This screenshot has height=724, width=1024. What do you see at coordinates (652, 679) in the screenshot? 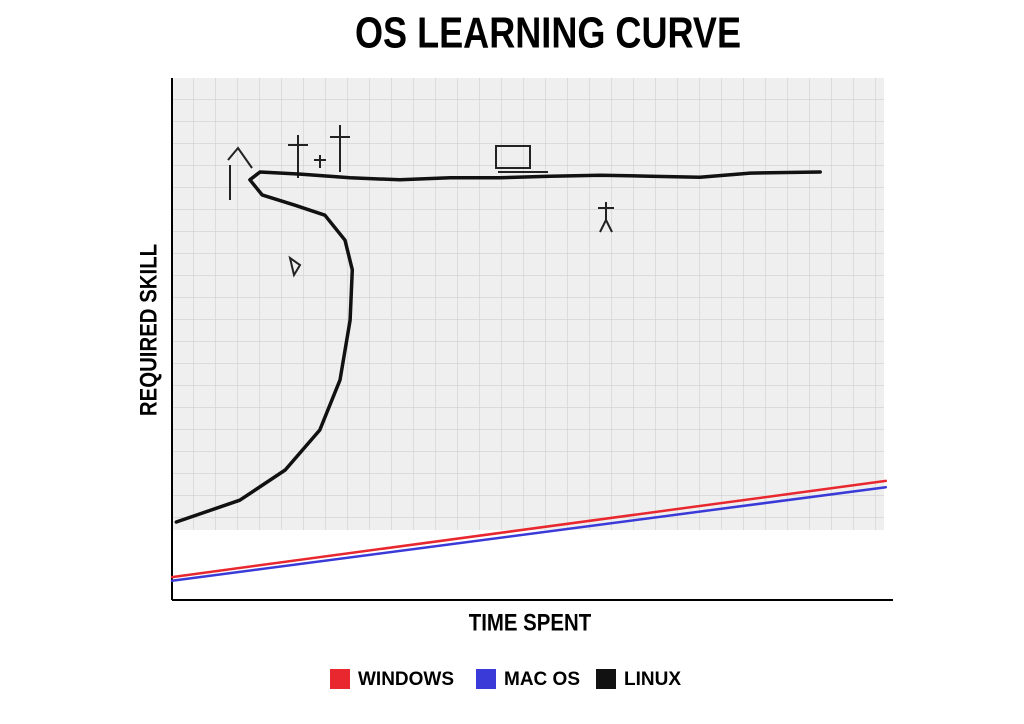
I see `legend-label: LINUX` at bounding box center [652, 679].